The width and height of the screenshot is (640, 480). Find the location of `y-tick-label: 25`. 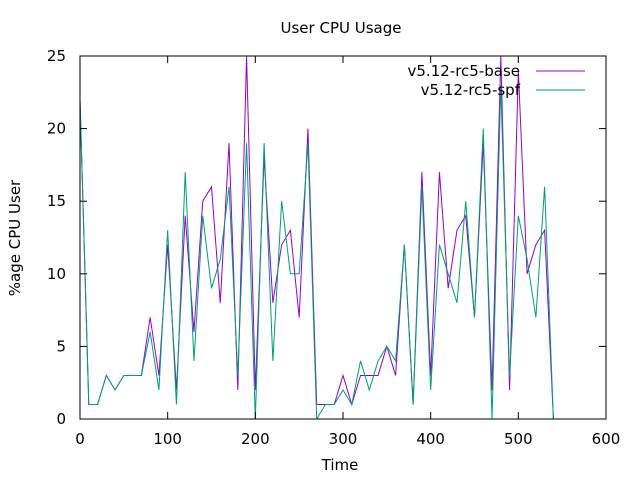

y-tick-label: 25 is located at coordinates (56, 56).